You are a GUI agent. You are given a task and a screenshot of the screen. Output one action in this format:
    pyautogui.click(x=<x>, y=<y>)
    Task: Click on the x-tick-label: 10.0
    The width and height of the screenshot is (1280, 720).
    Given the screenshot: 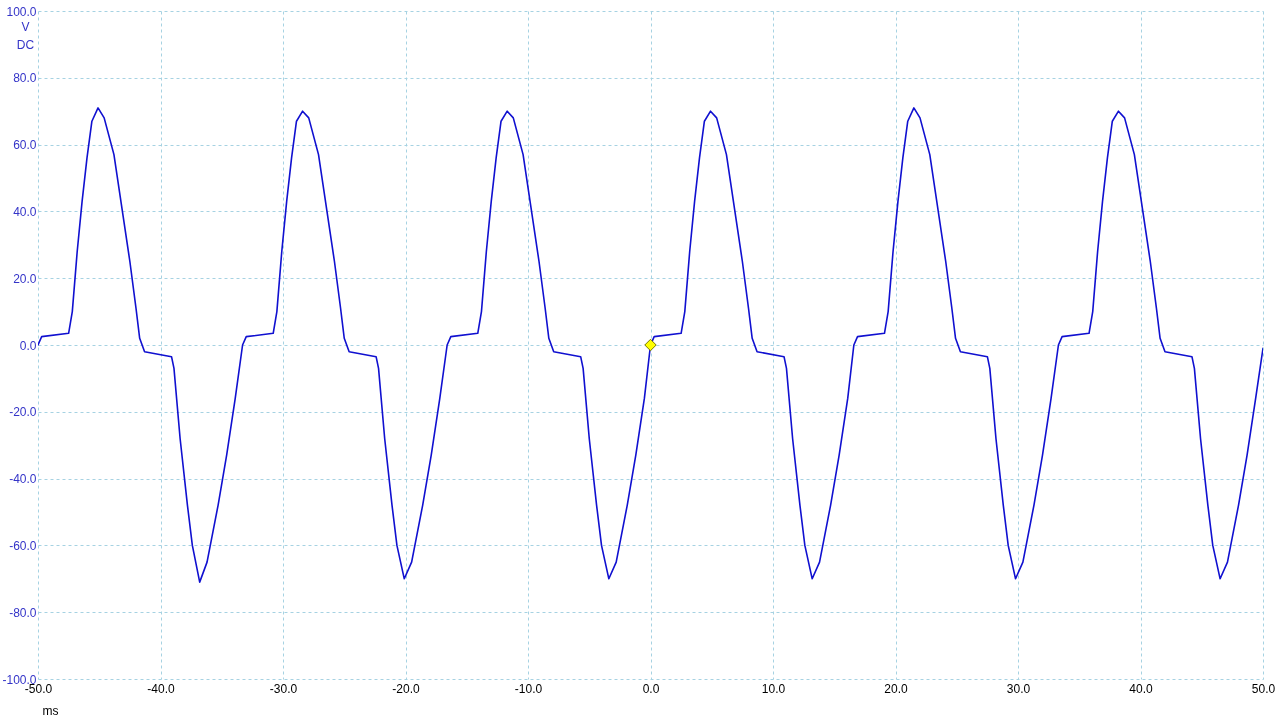 What is the action you would take?
    pyautogui.click(x=773, y=688)
    